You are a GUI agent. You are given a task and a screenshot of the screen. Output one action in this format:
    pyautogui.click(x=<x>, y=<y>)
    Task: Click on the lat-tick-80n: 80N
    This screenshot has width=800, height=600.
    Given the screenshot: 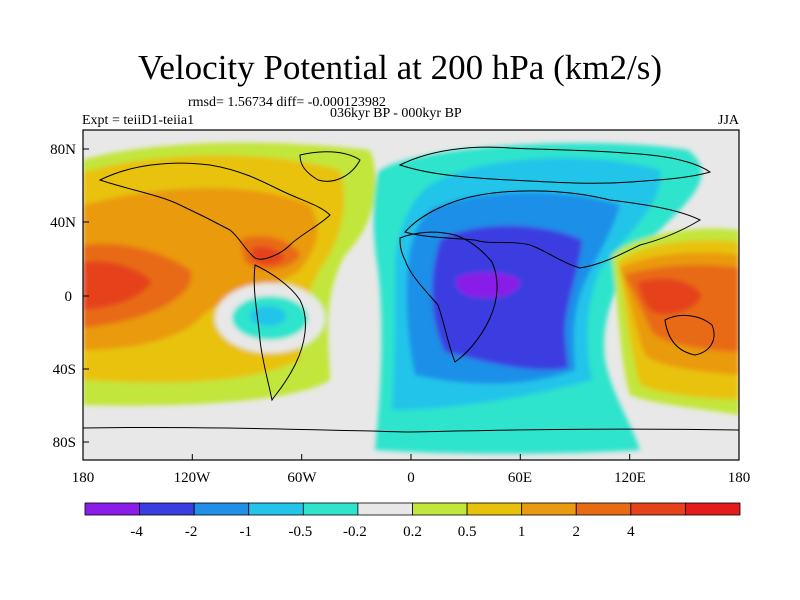 What is the action you would take?
    pyautogui.click(x=63, y=150)
    